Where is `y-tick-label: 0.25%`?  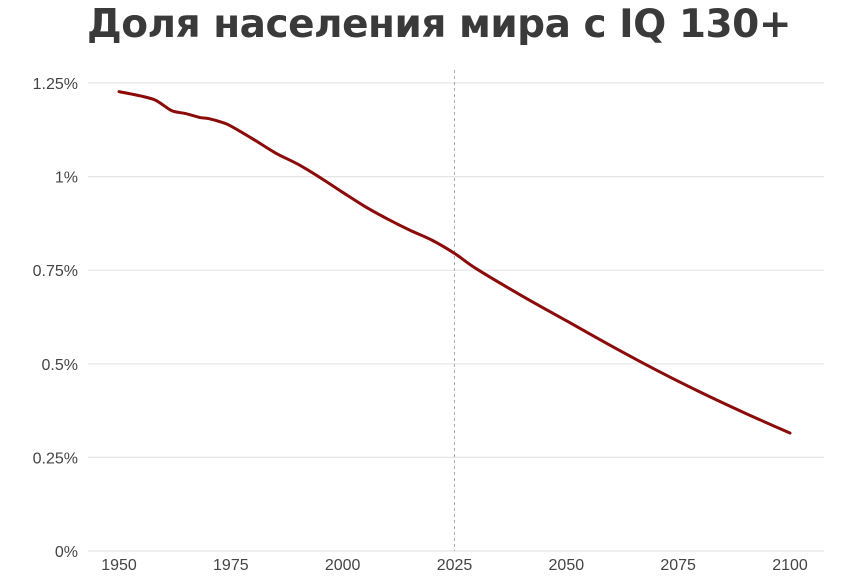 y-tick-label: 0.25% is located at coordinates (55, 458).